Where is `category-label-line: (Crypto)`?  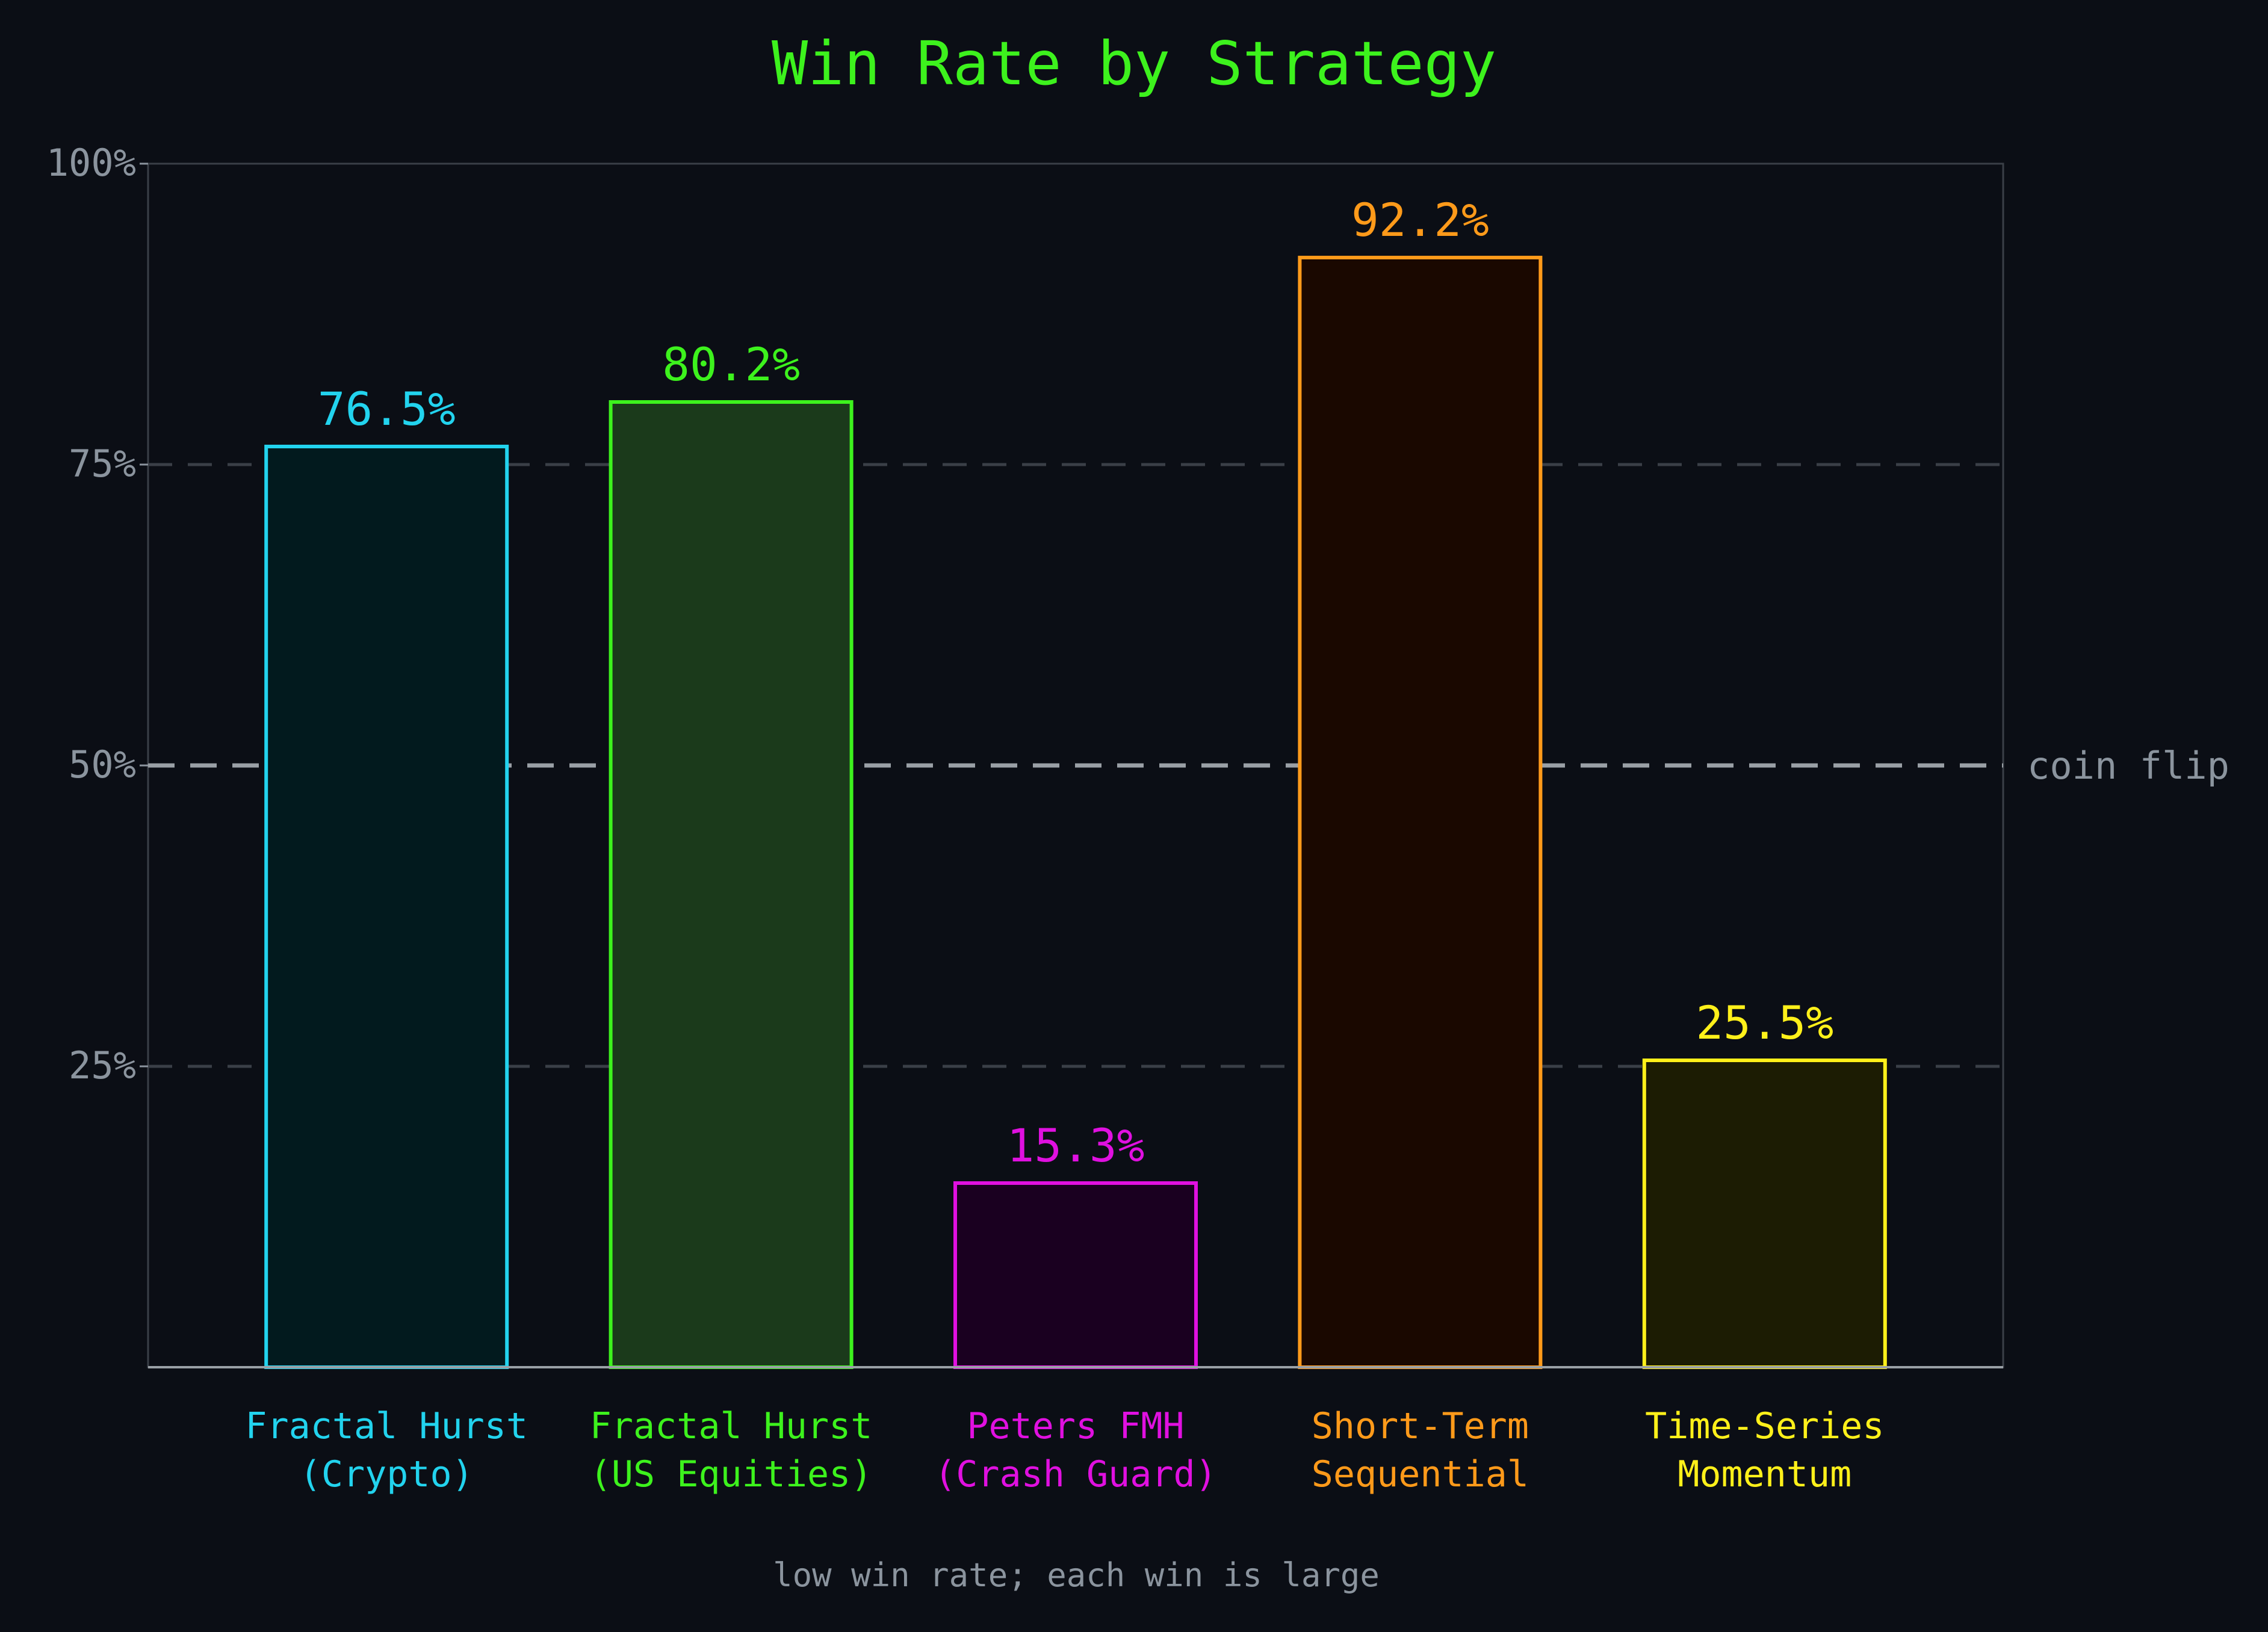 category-label-line: (Crypto) is located at coordinates (387, 1474).